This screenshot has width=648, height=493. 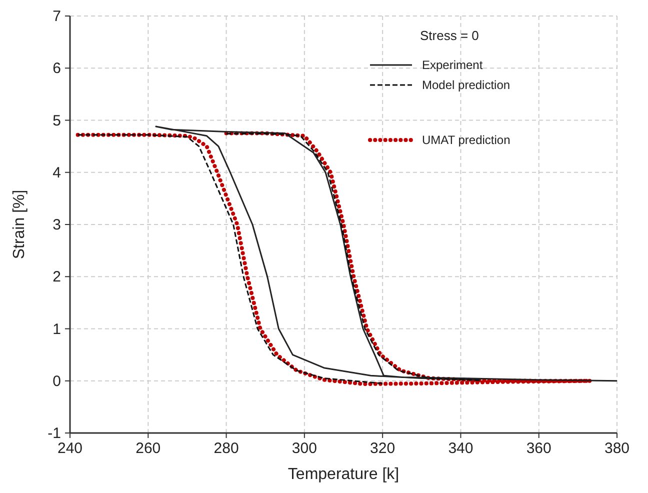 What do you see at coordinates (226, 448) in the screenshot?
I see `x-tick-label: 280` at bounding box center [226, 448].